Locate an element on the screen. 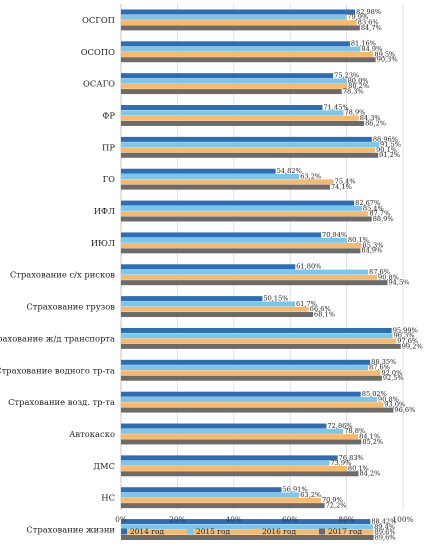 This screenshot has height=546, width=426. data-label: 87,7% is located at coordinates (379, 214).